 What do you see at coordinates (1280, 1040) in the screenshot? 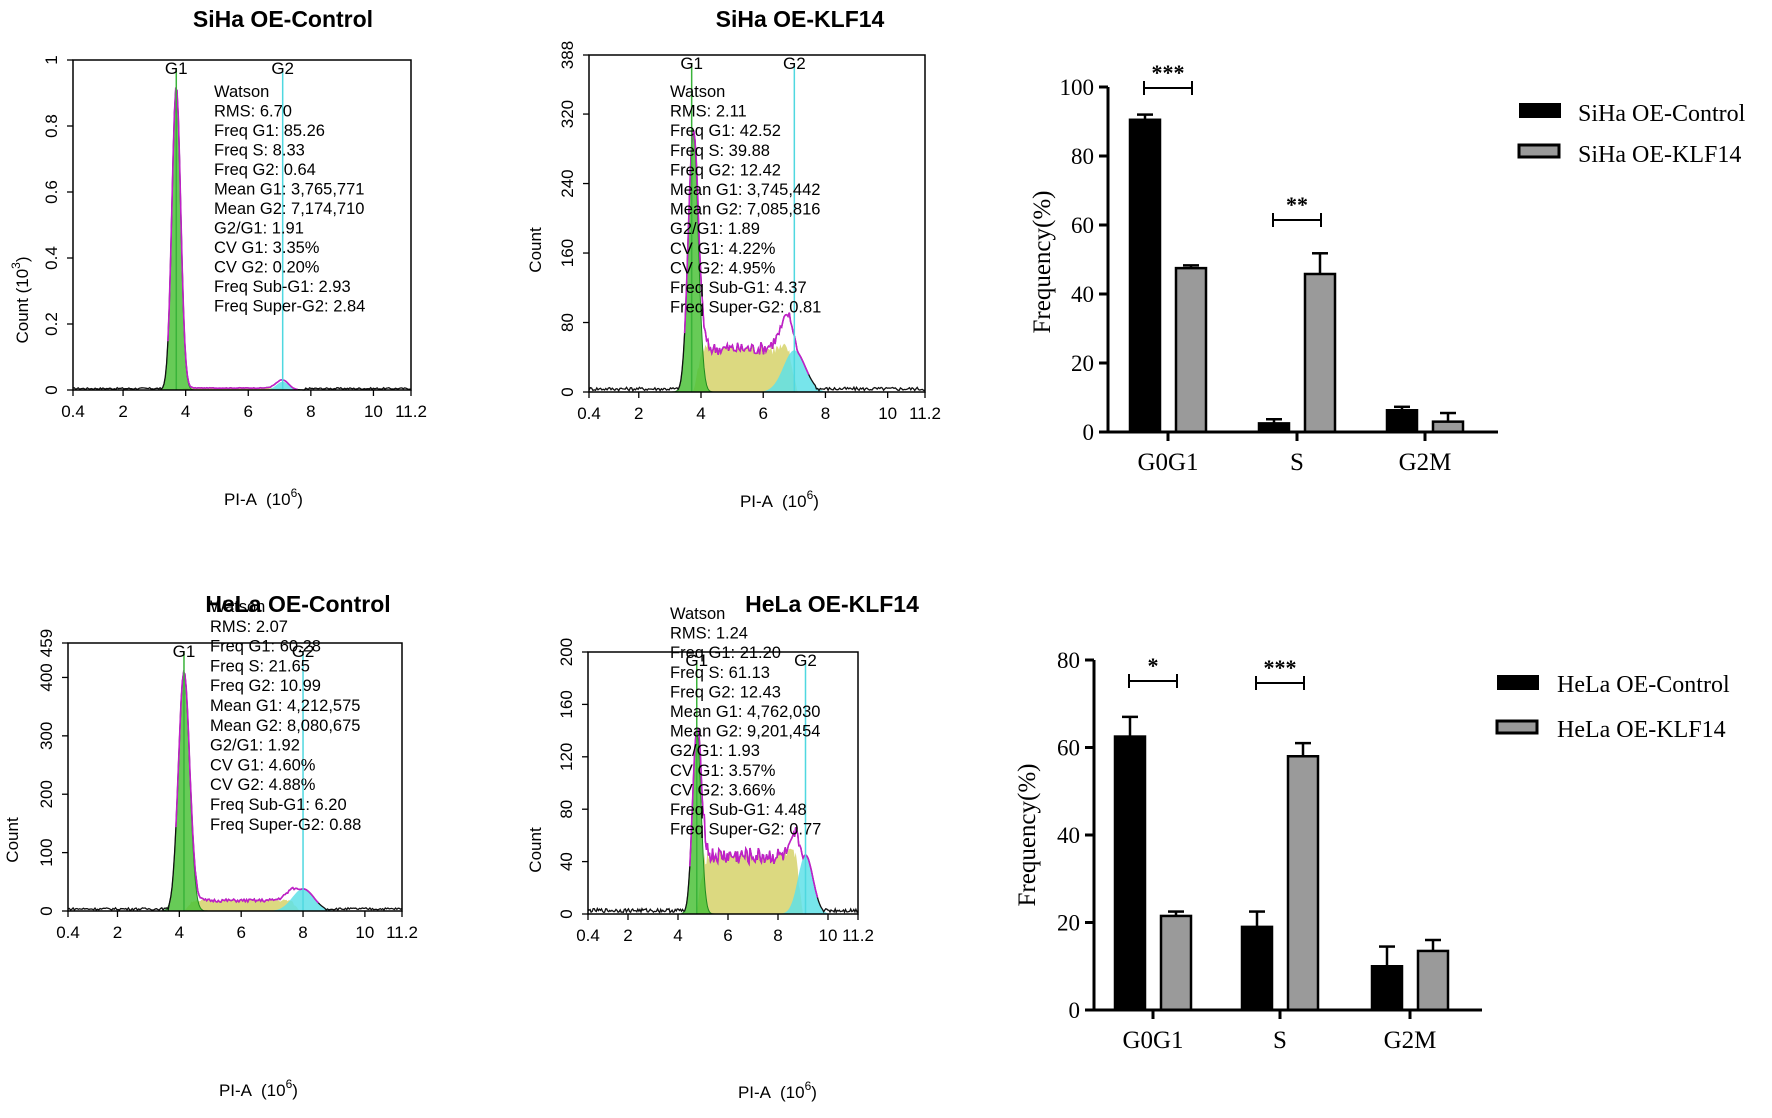
I see `x-category-label: S` at bounding box center [1280, 1040].